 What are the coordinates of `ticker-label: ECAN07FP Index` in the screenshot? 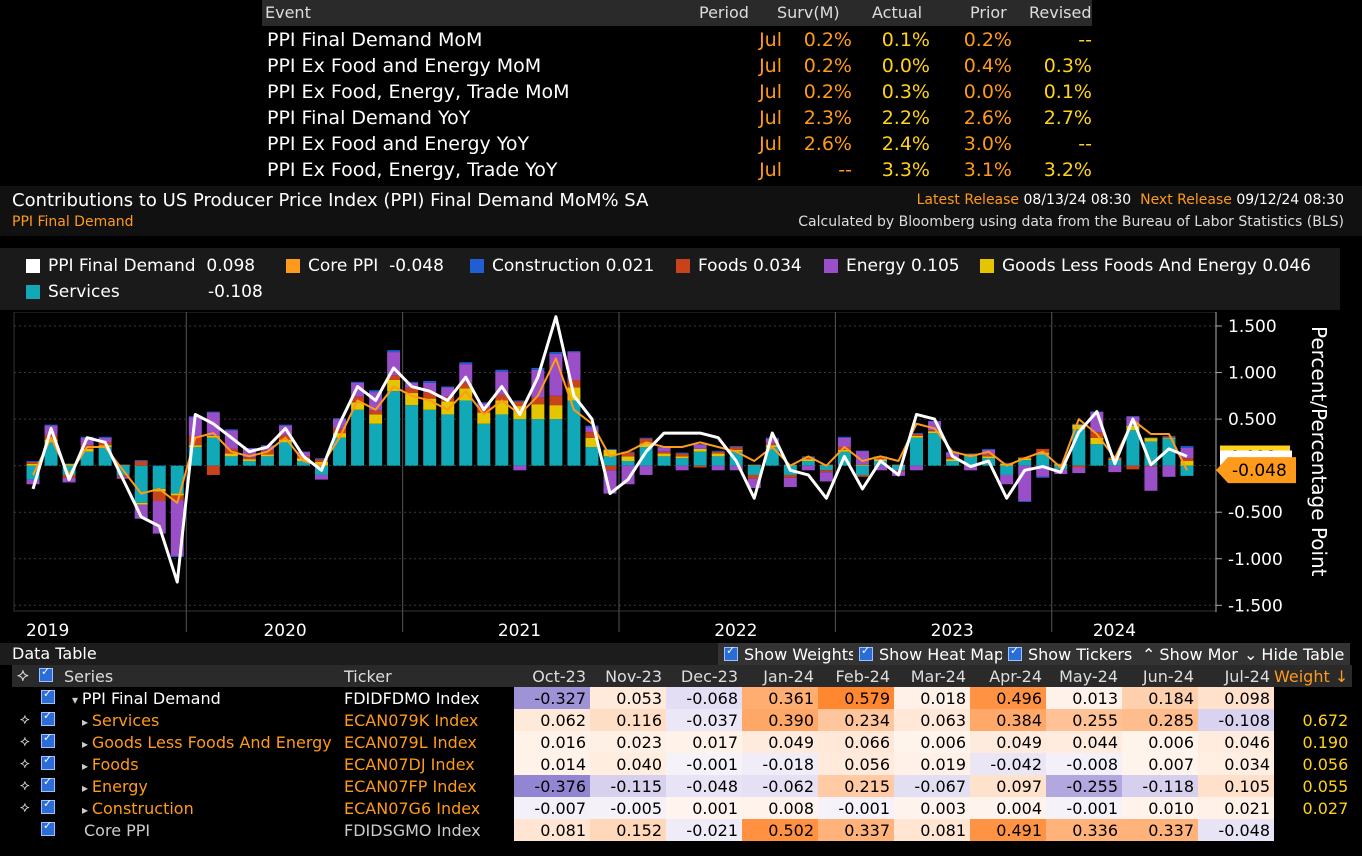 It's located at (410, 786).